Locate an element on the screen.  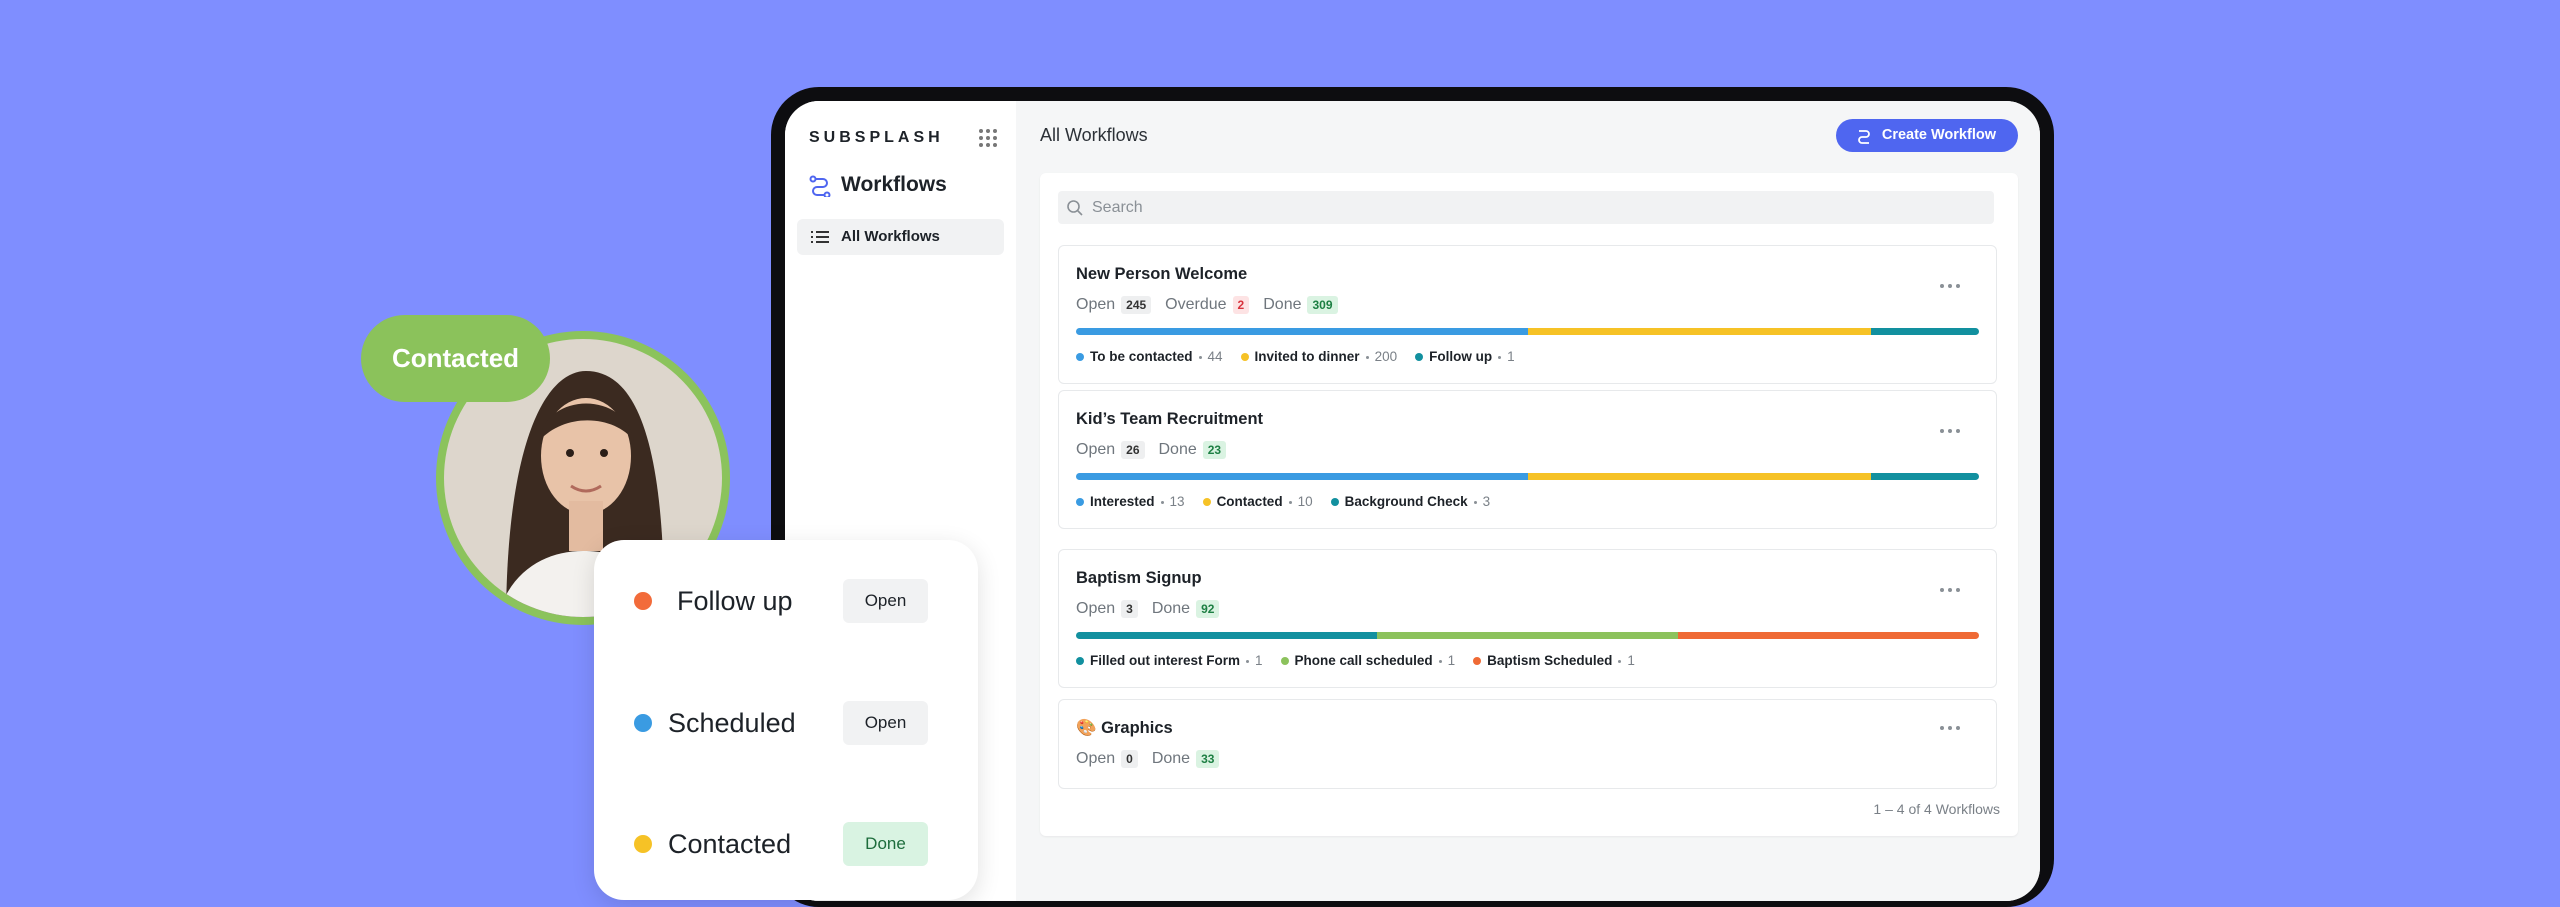
count-item: Done 309 is located at coordinates (1300, 305).